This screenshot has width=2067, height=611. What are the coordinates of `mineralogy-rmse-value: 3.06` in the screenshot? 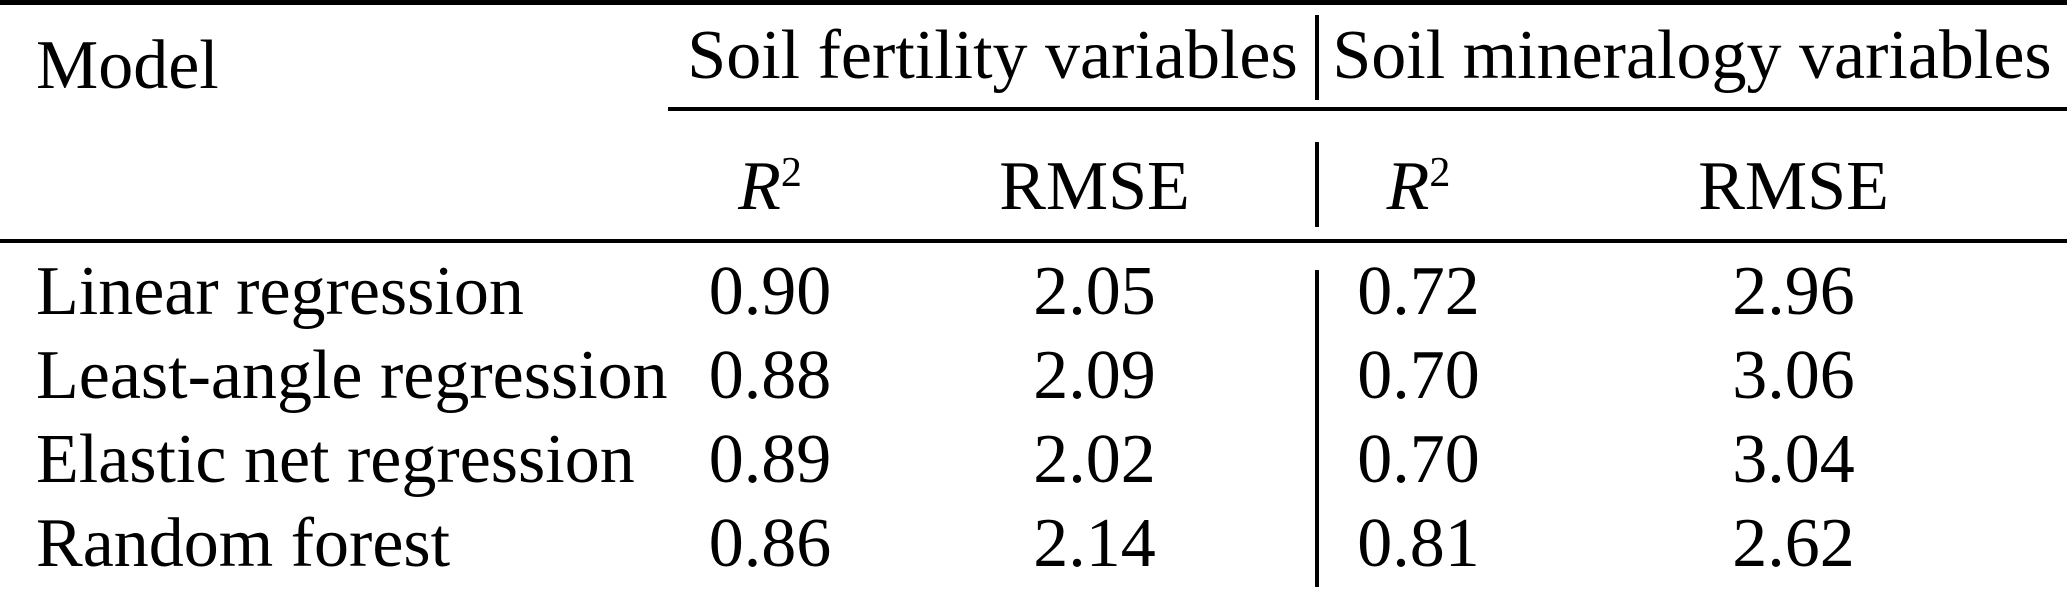 It's located at (1793, 375).